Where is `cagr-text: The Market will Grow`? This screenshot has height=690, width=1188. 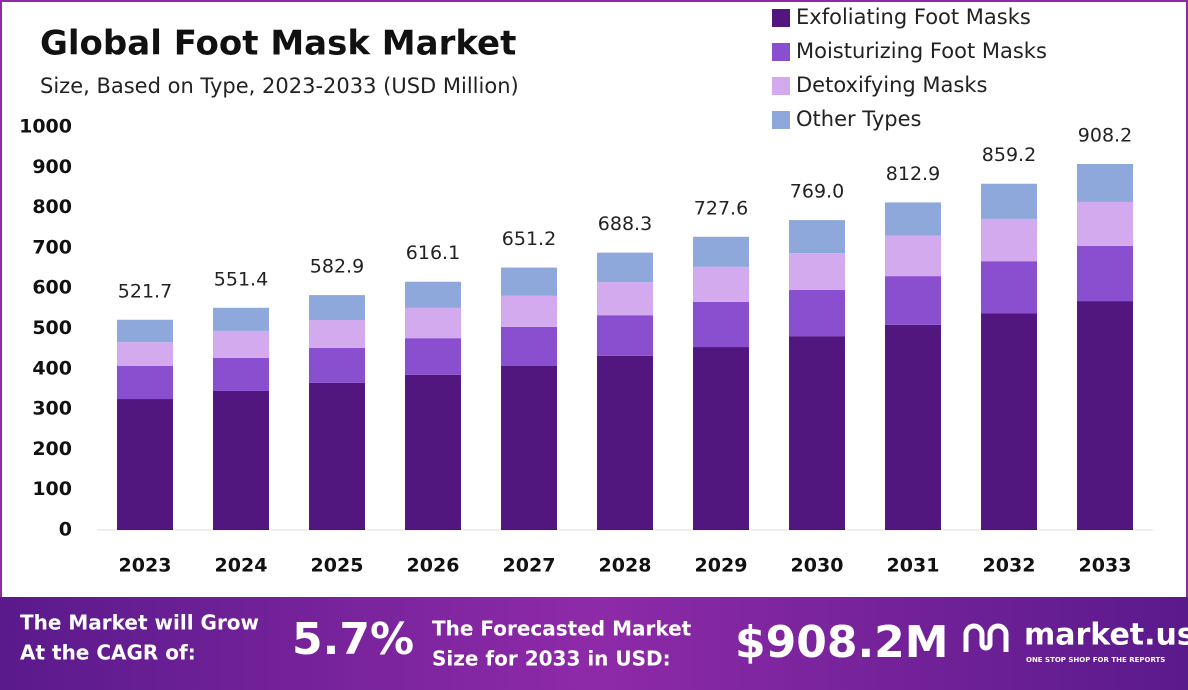 cagr-text: The Market will Grow is located at coordinates (139, 623).